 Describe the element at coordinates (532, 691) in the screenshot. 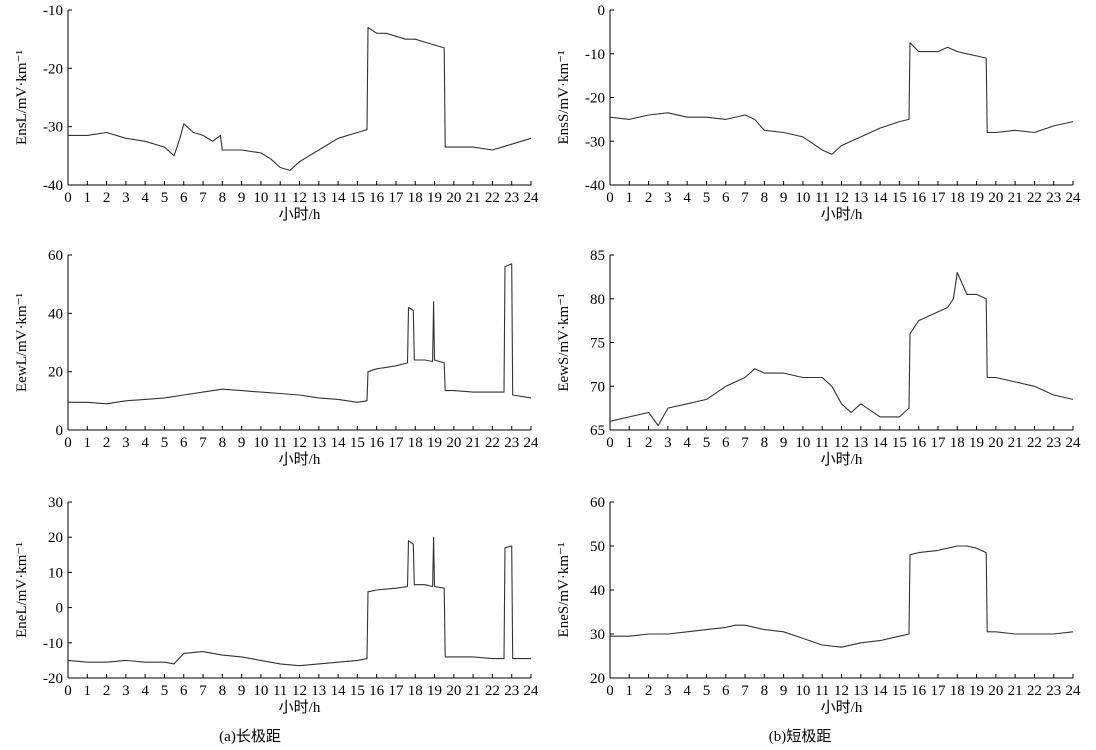

I see `x-tick-label: 24` at that location.